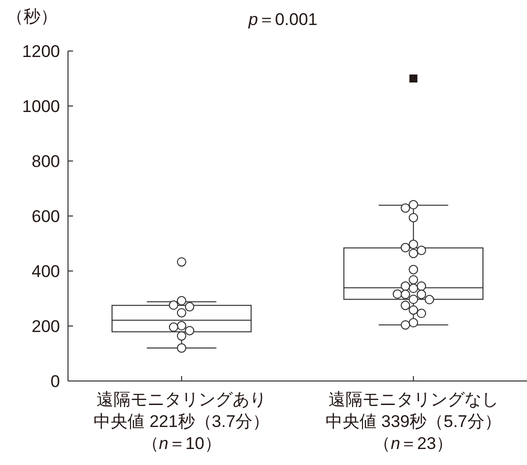  I want to click on chart-title: p＝0.001, so click(282, 19).